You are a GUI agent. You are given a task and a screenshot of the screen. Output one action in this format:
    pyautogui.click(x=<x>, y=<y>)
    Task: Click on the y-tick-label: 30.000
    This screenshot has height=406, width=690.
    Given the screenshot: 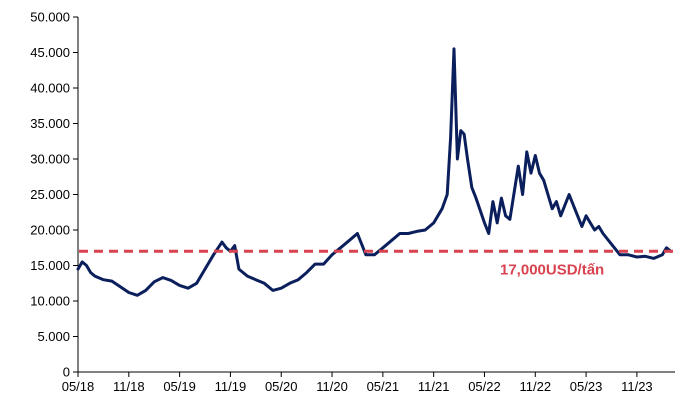 What is the action you would take?
    pyautogui.click(x=50, y=159)
    